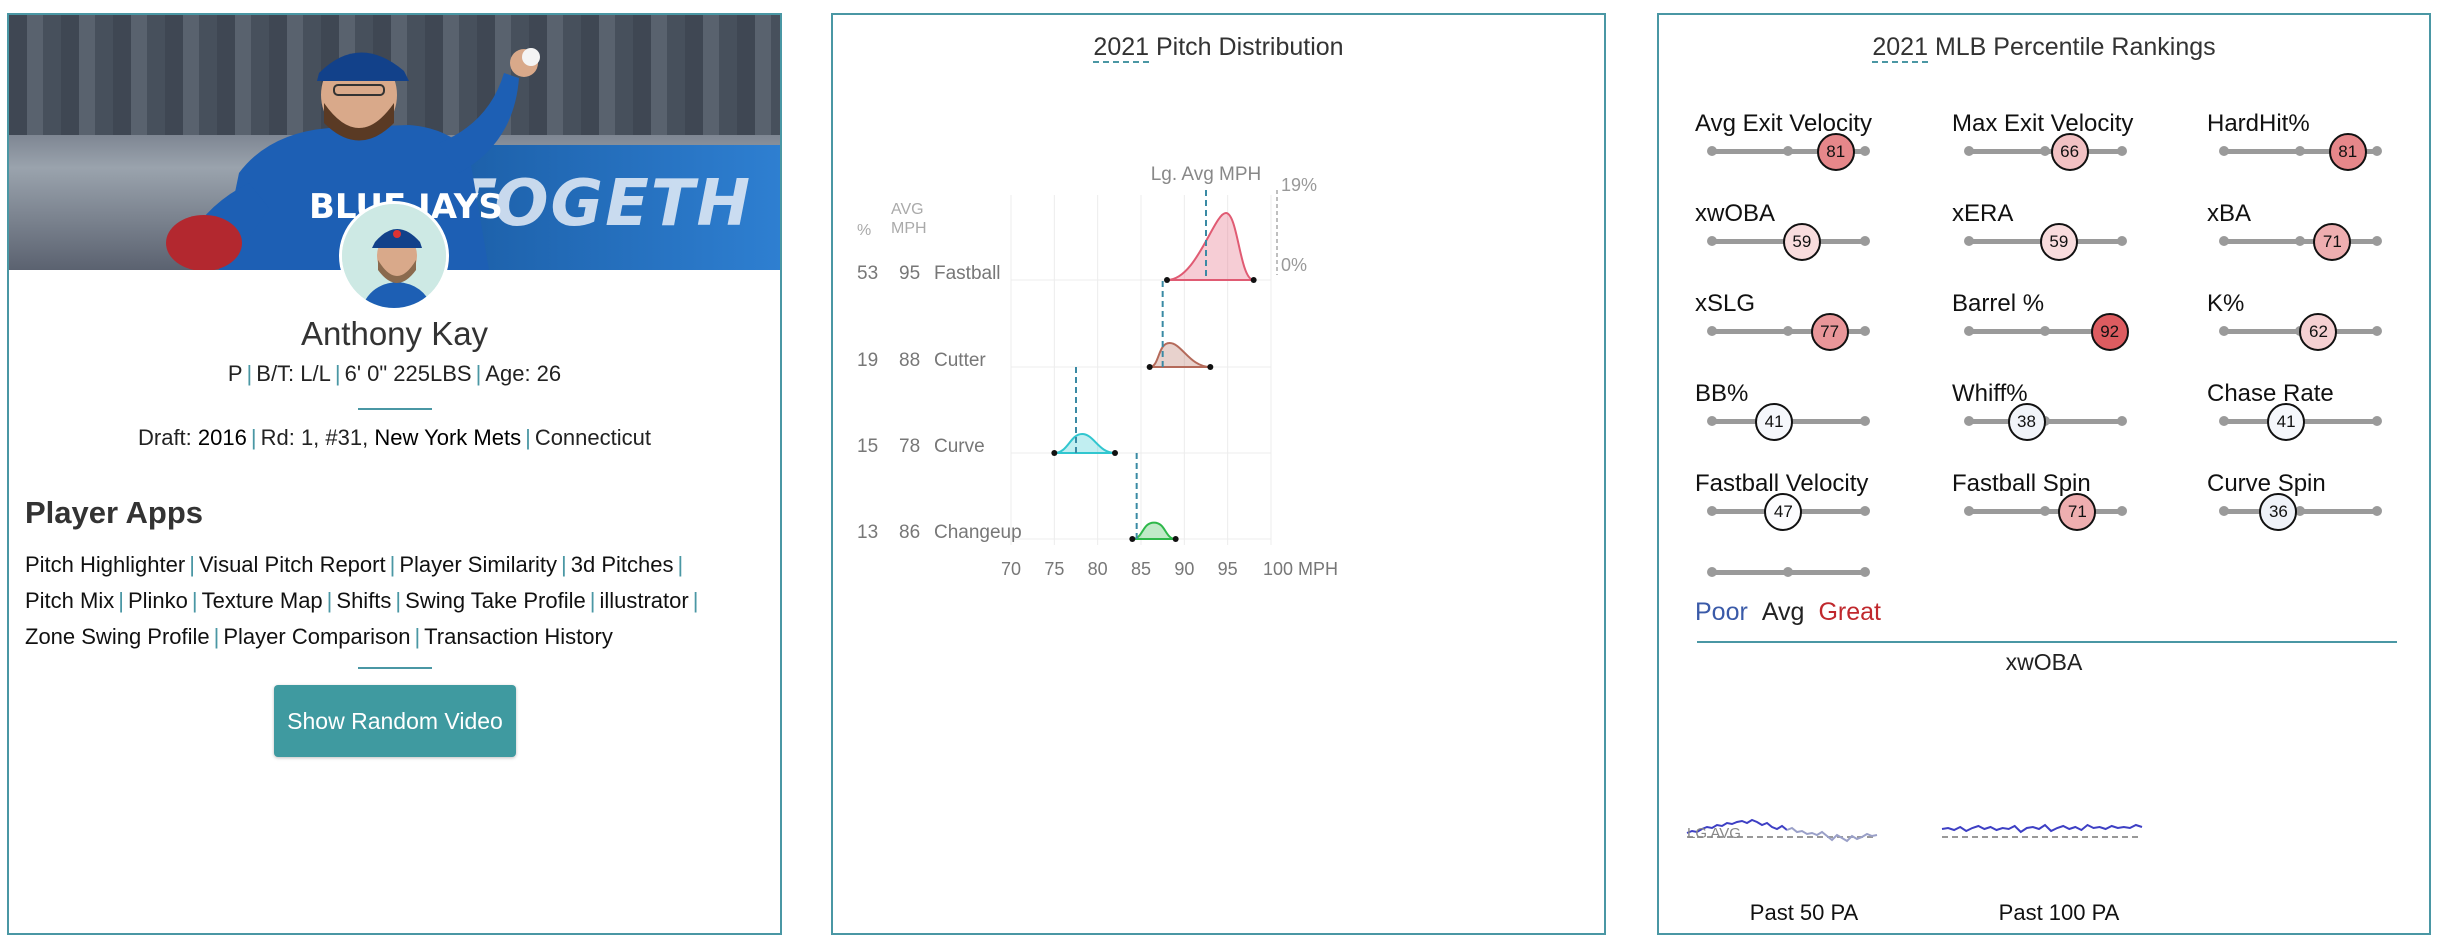 The image size is (2440, 946). I want to click on percentile-bubble: 36, so click(2278, 512).